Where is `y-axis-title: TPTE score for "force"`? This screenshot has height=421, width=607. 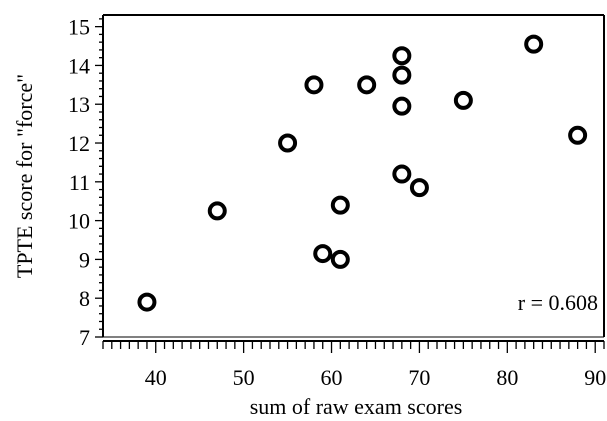 y-axis-title: TPTE score for "force" is located at coordinates (24, 176).